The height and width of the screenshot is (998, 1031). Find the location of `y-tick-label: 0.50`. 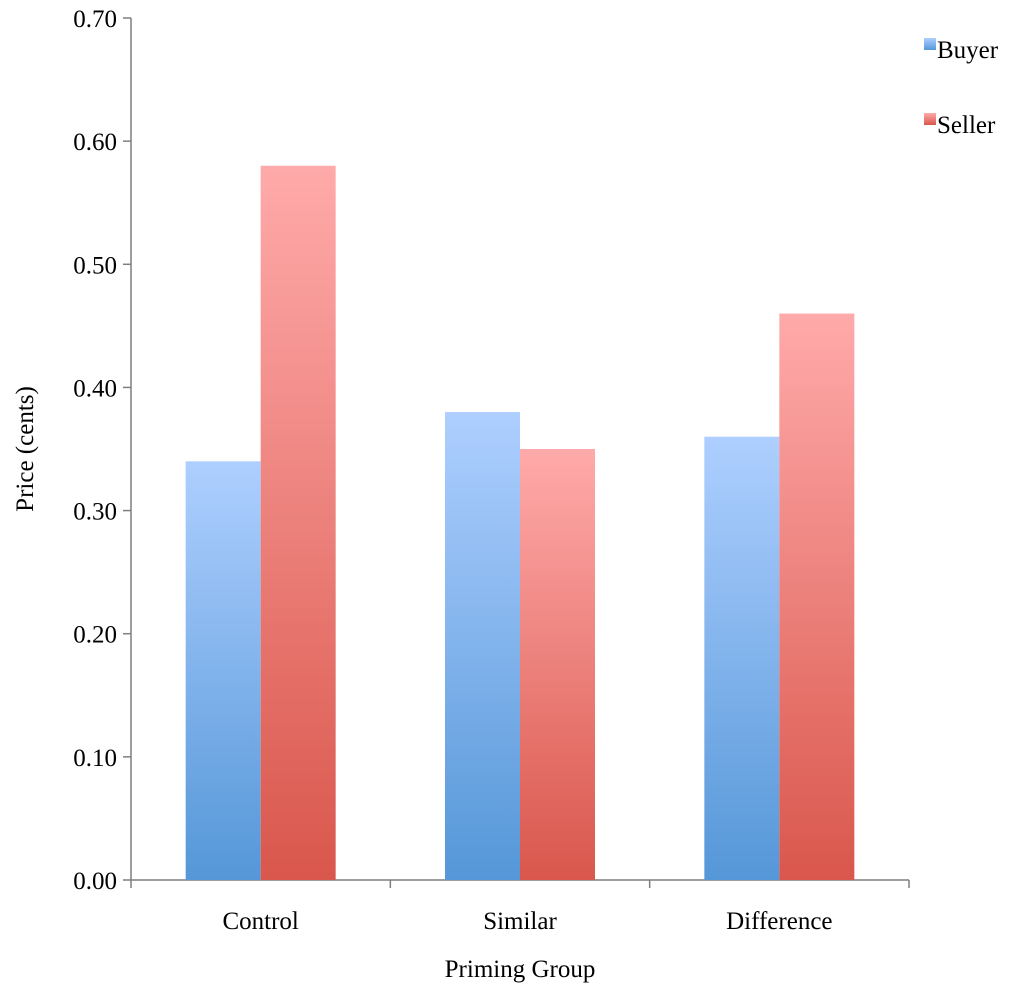

y-tick-label: 0.50 is located at coordinates (95, 265).